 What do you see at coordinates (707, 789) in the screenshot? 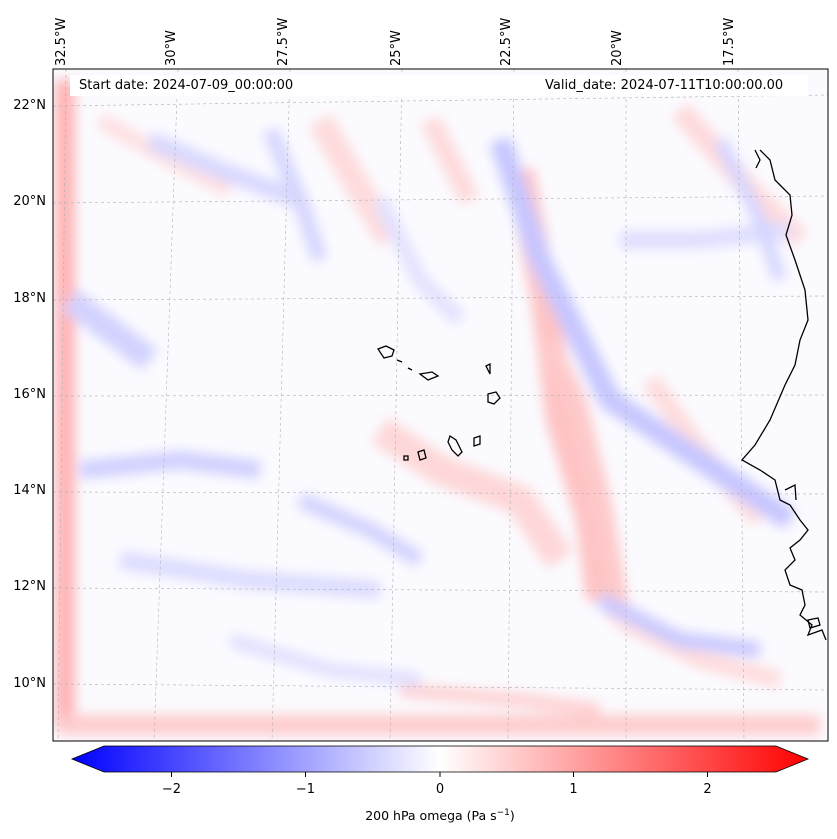
I see `colorbar-tick: 2` at bounding box center [707, 789].